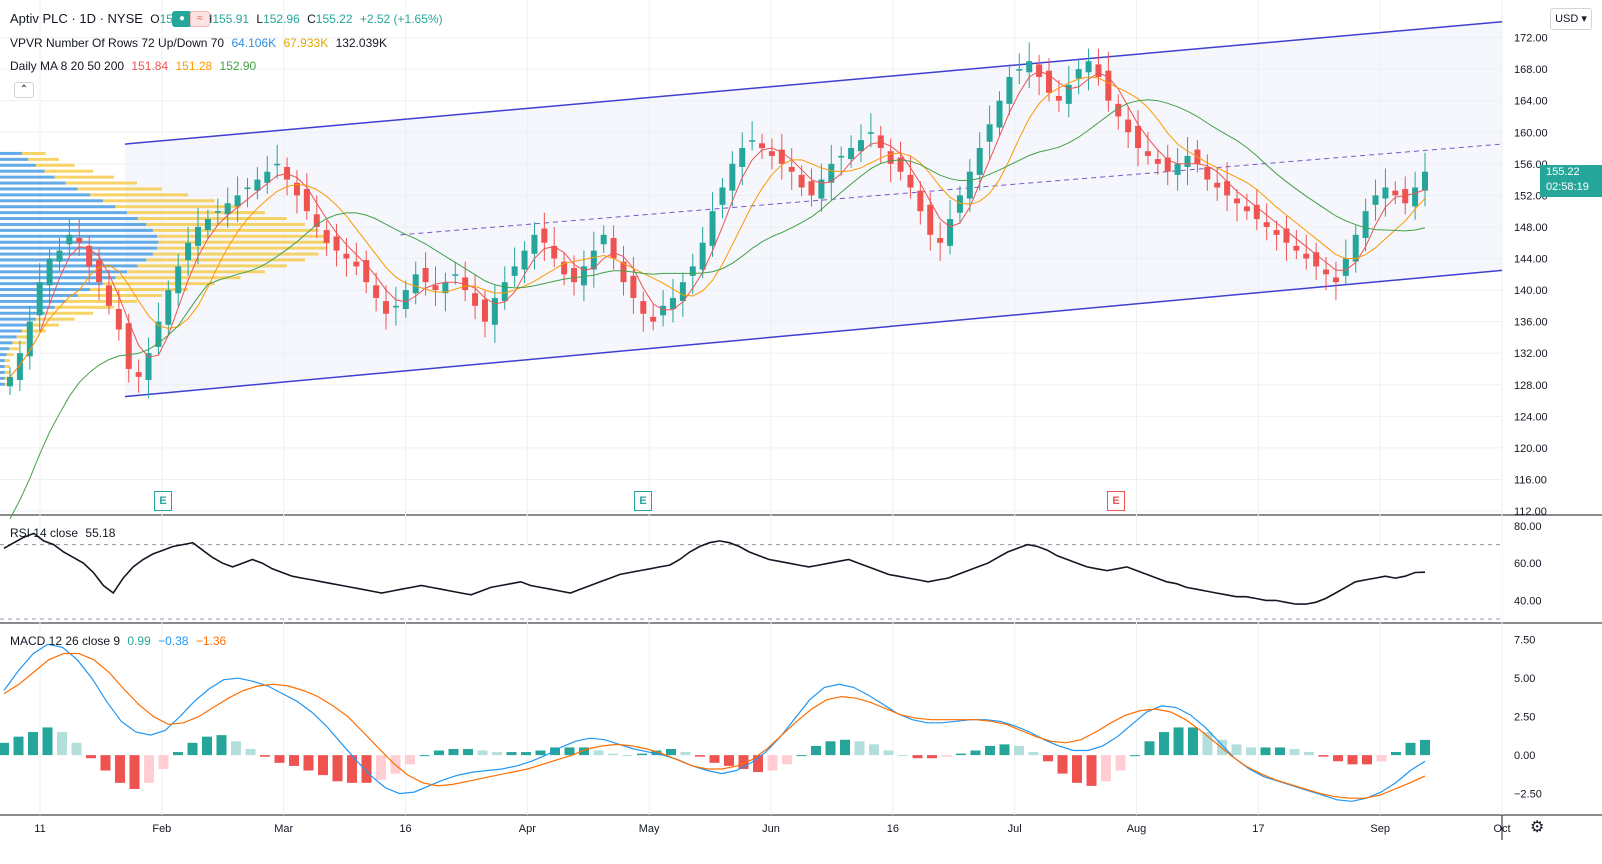 This screenshot has height=864, width=1602. I want to click on bar-countdown: 02:58:19, so click(1567, 187).